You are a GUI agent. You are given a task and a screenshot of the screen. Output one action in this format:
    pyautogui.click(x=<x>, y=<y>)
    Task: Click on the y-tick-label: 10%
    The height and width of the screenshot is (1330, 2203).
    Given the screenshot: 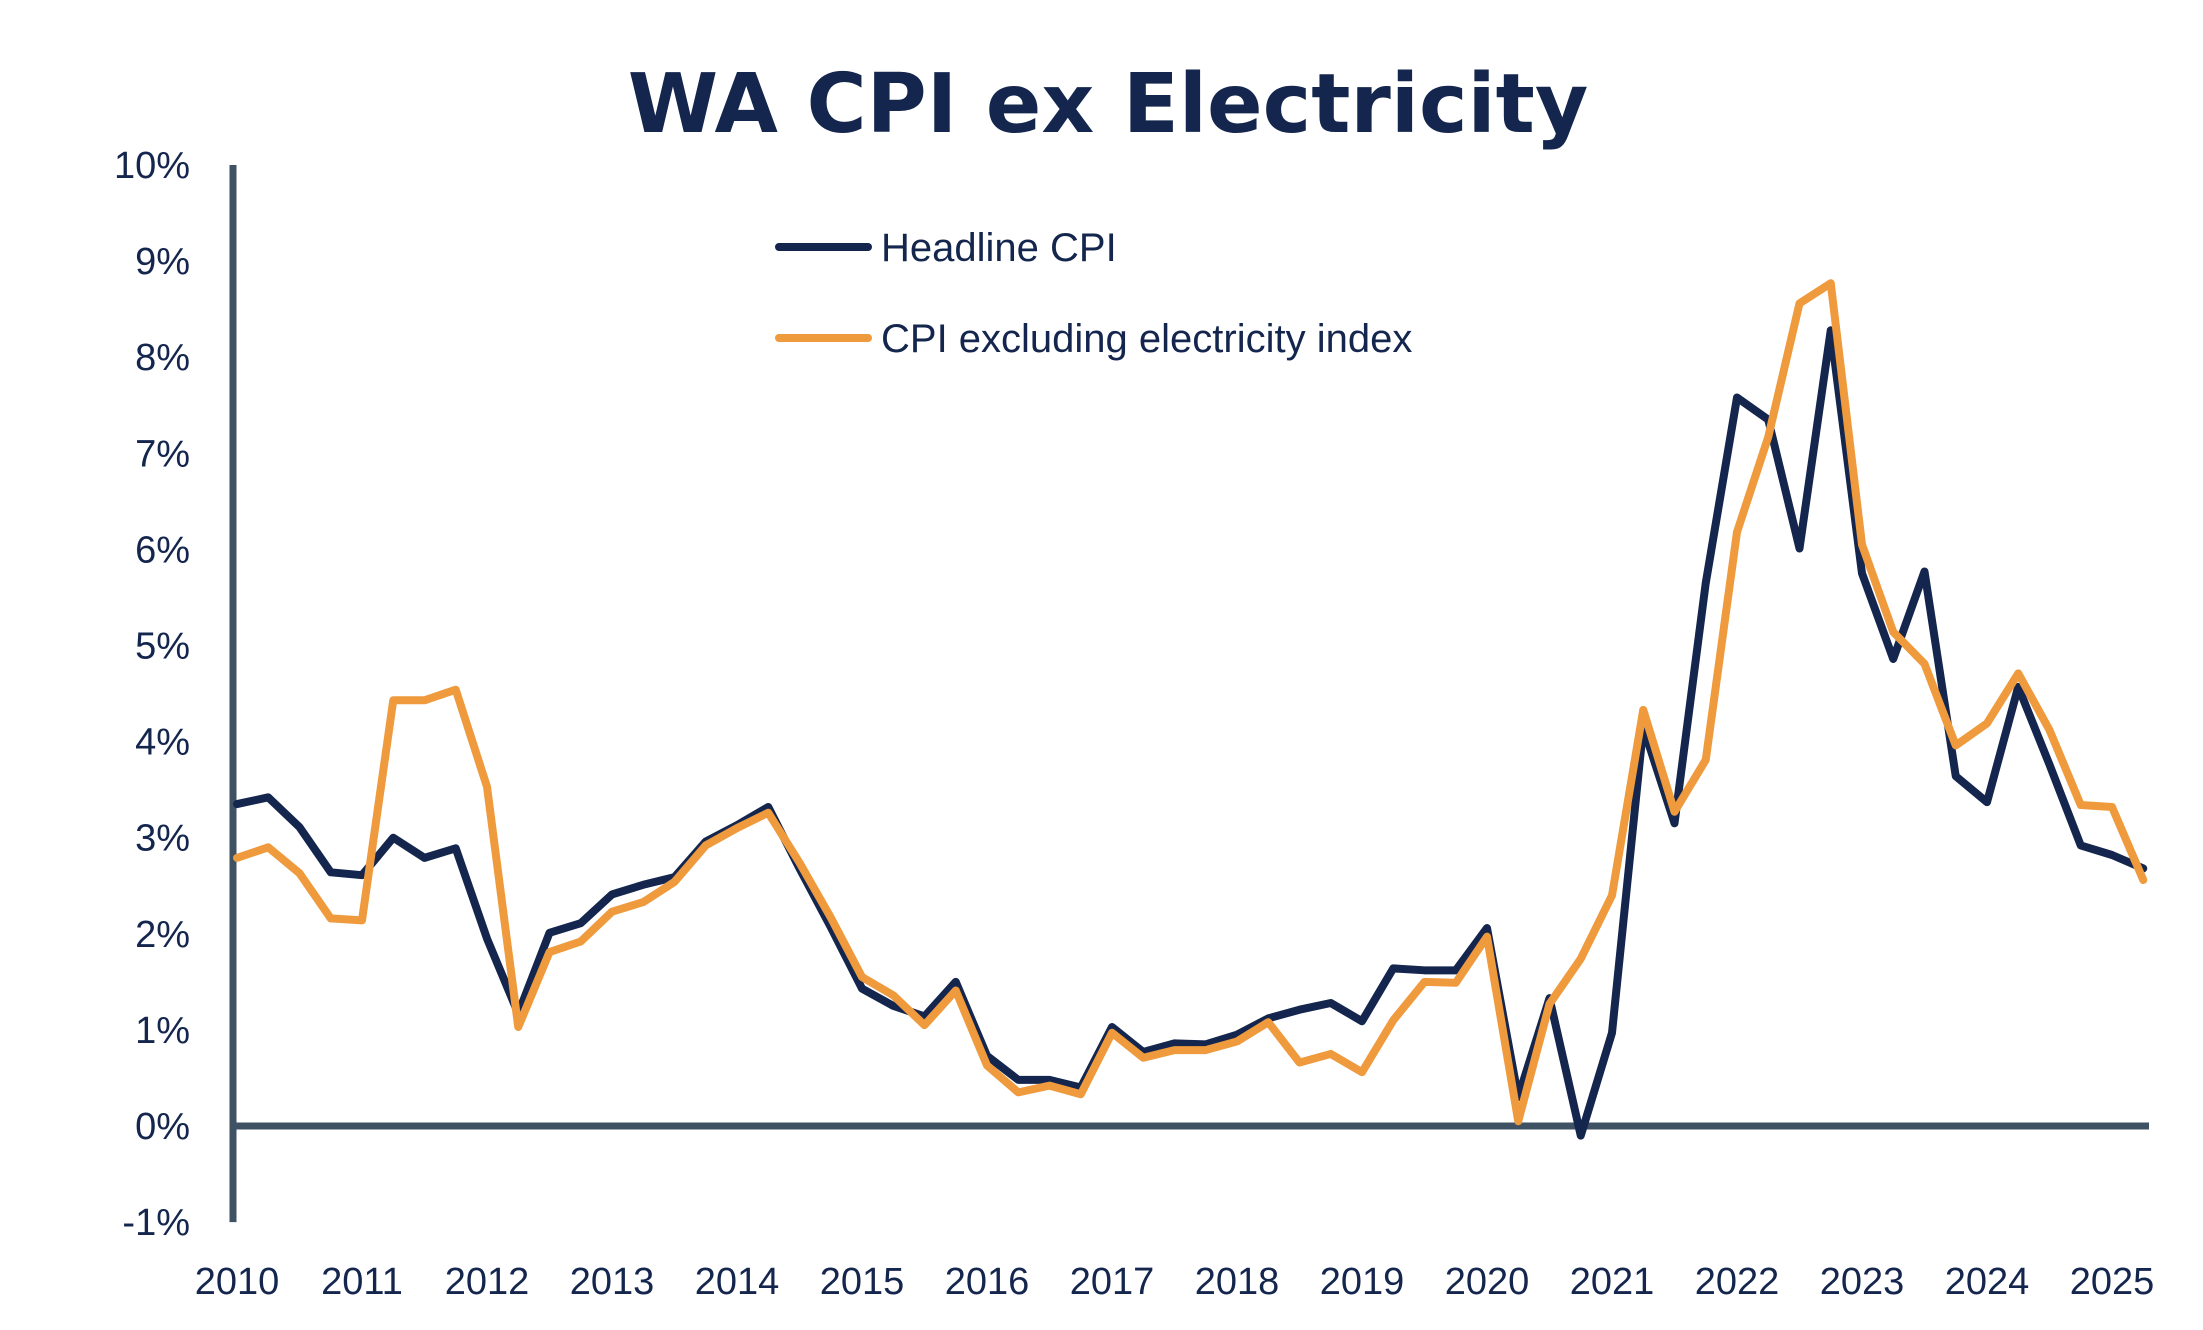 What is the action you would take?
    pyautogui.click(x=152, y=166)
    